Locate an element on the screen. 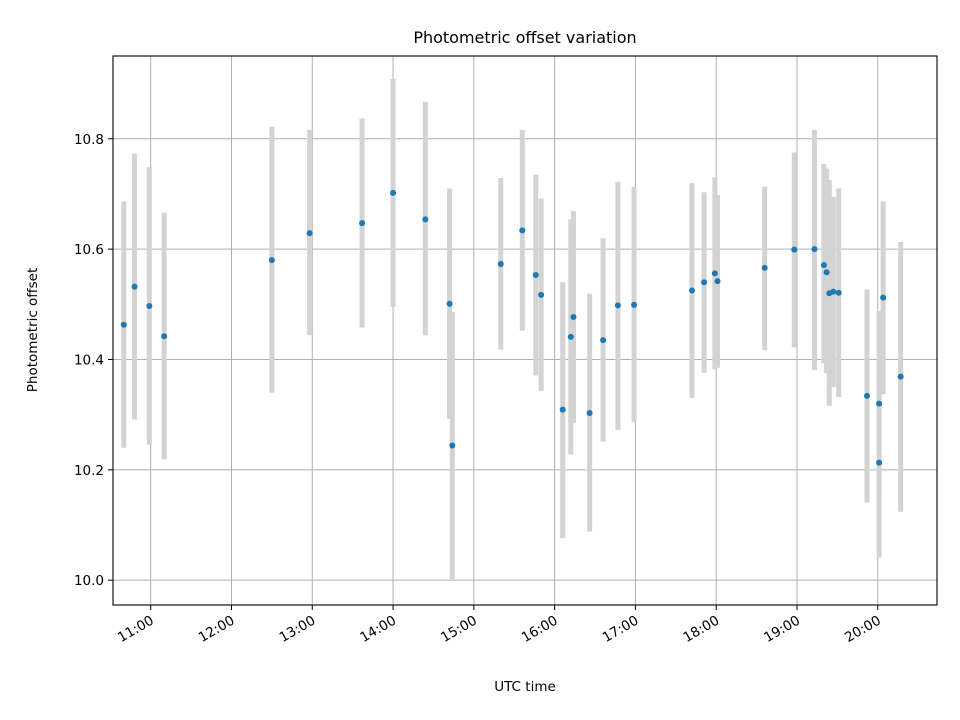 The width and height of the screenshot is (960, 720). y-tick-label: 10.2 is located at coordinates (89, 471).